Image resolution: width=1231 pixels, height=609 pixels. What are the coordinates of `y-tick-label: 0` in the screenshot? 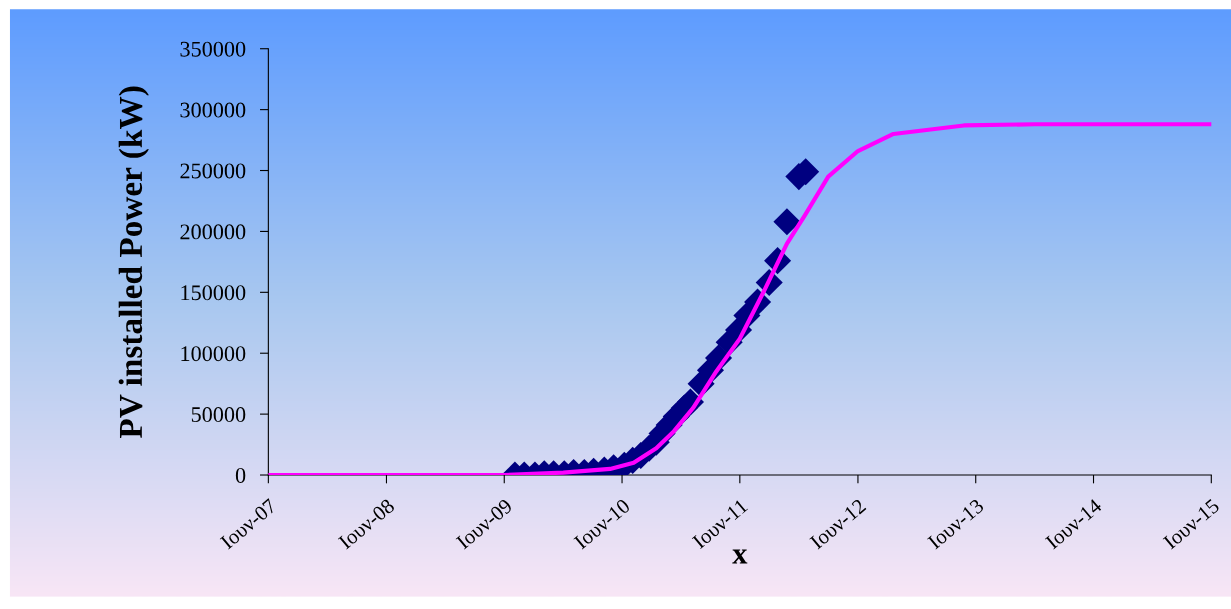 It's located at (240, 475).